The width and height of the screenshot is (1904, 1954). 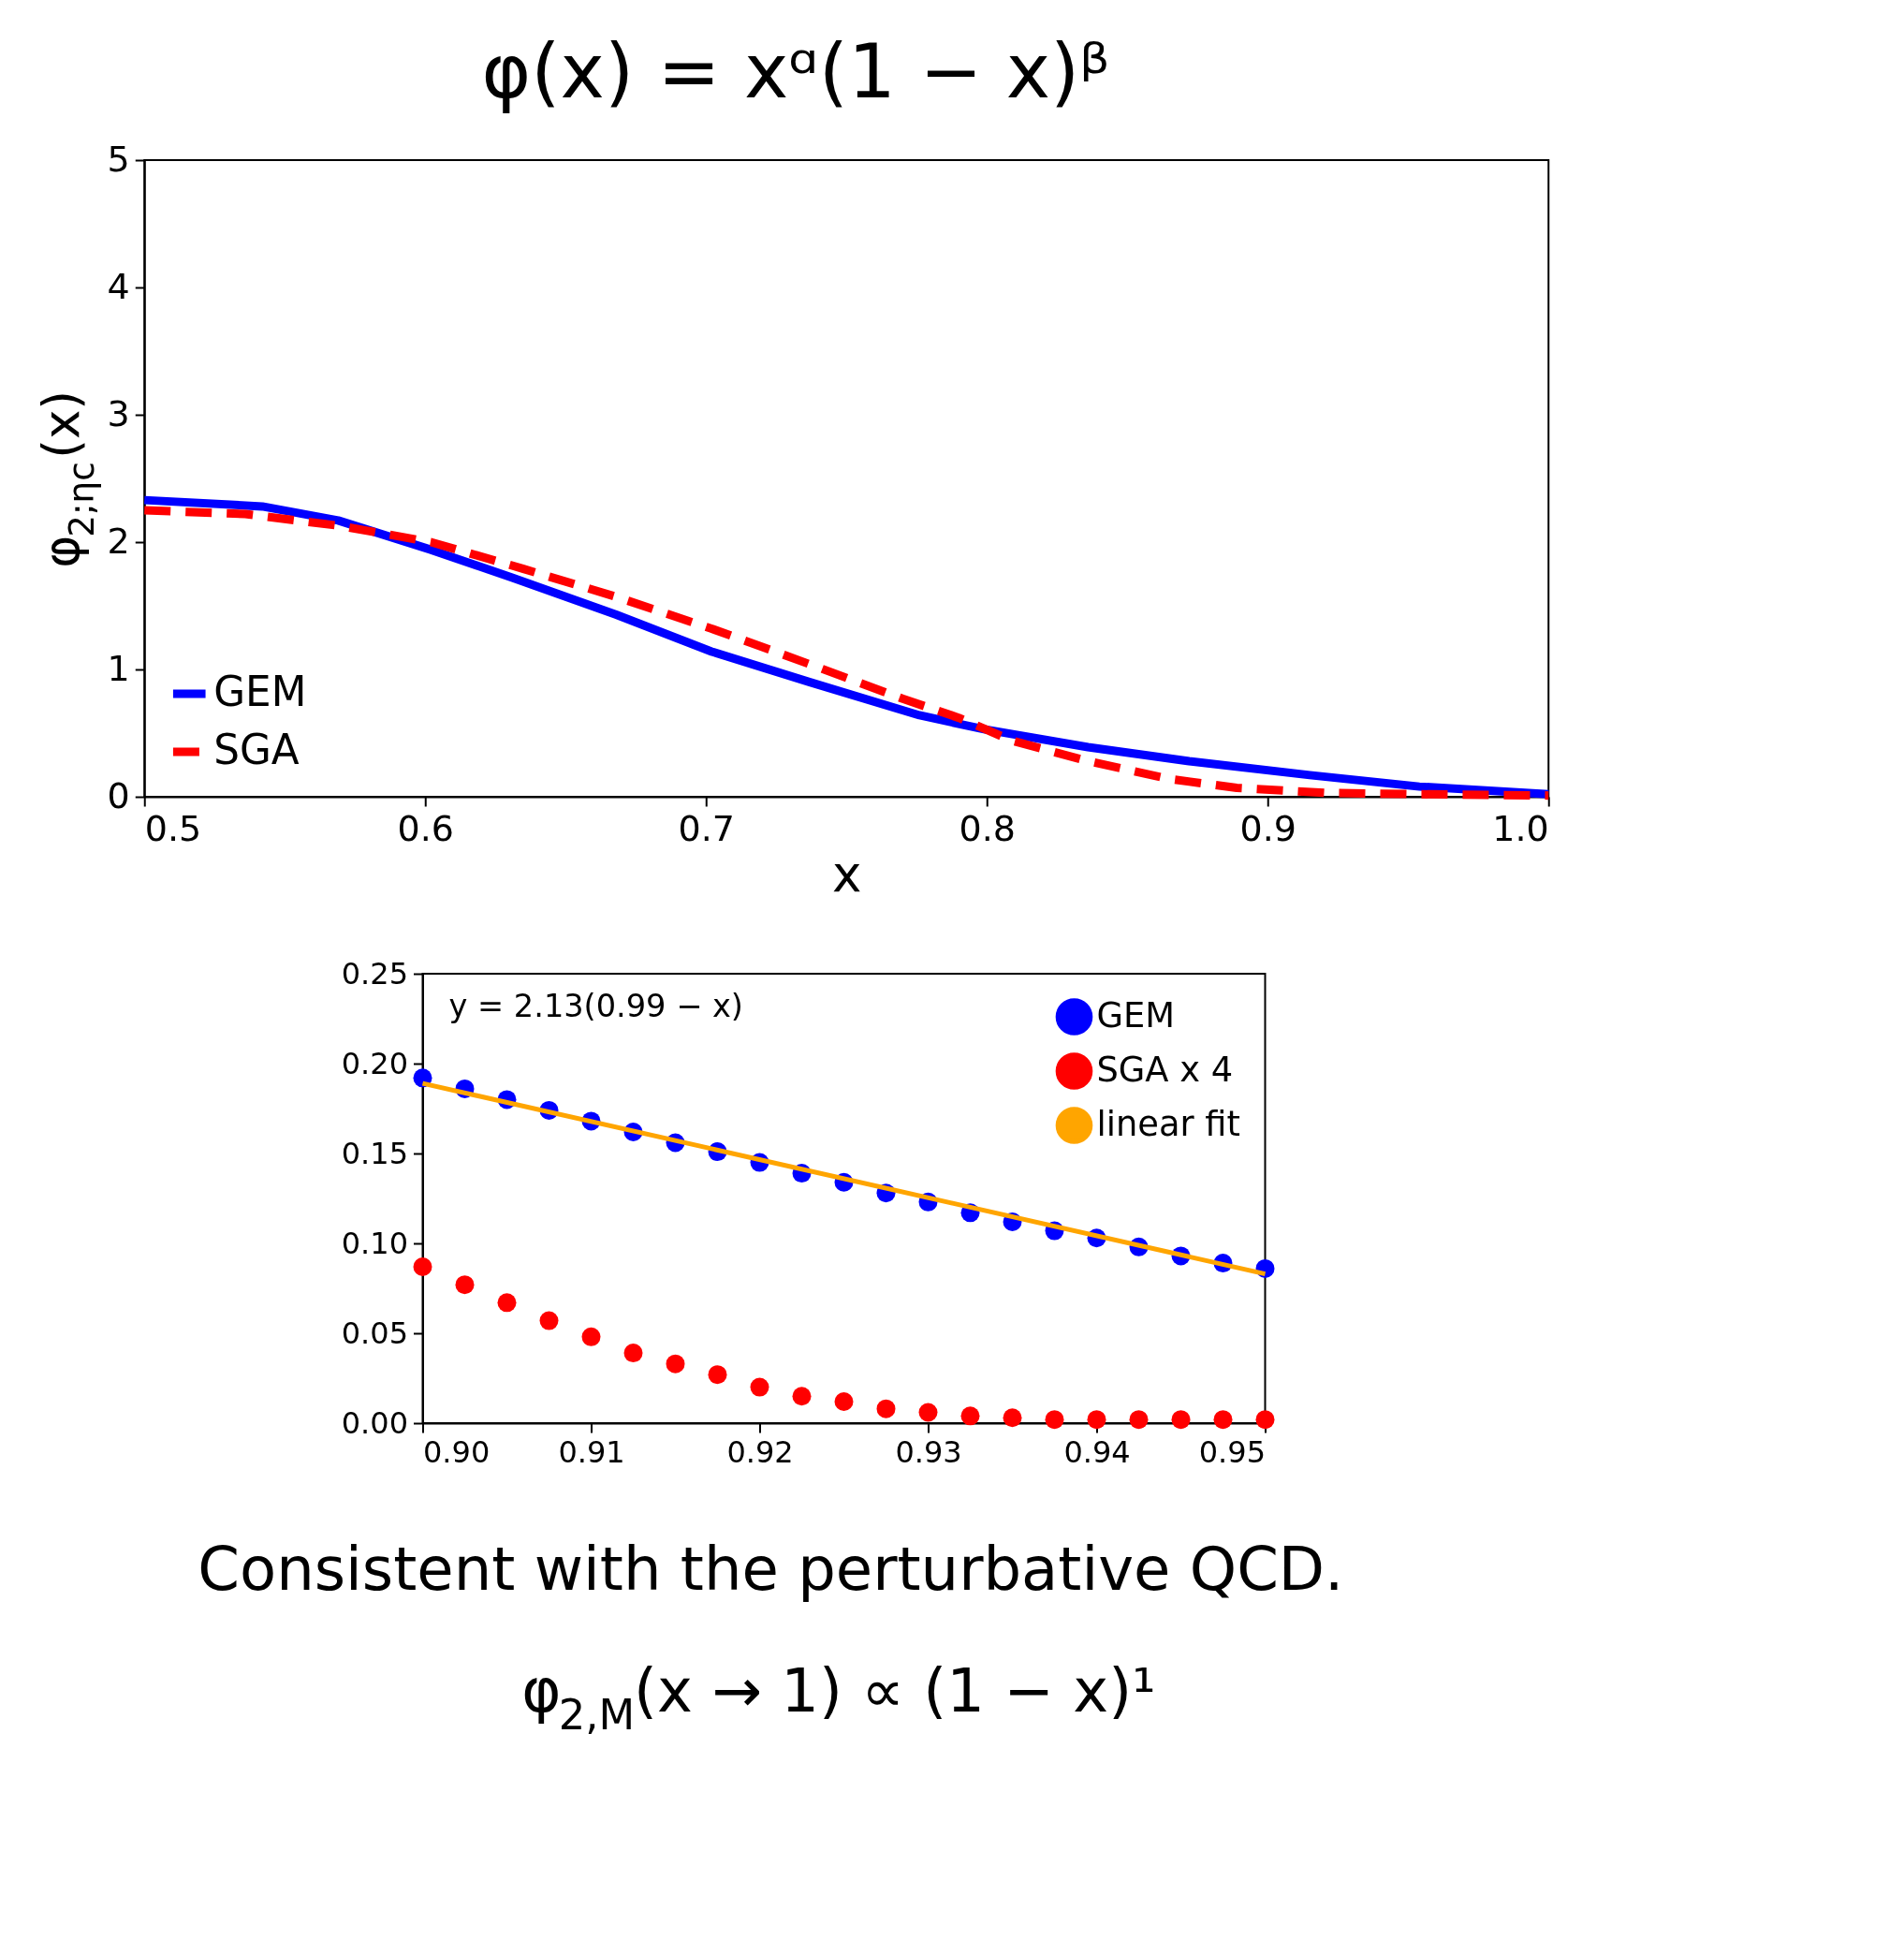 What do you see at coordinates (374, 1422) in the screenshot?
I see `y-tick-label: 0.00` at bounding box center [374, 1422].